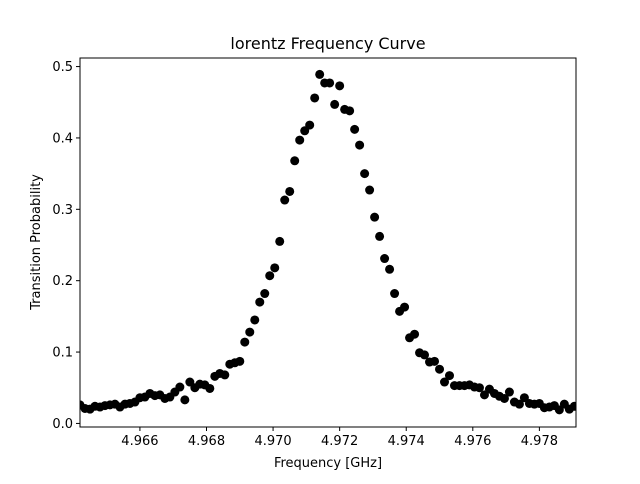 The width and height of the screenshot is (640, 484). What do you see at coordinates (328, 463) in the screenshot?
I see `x-axis-label: Frequency [GHz]` at bounding box center [328, 463].